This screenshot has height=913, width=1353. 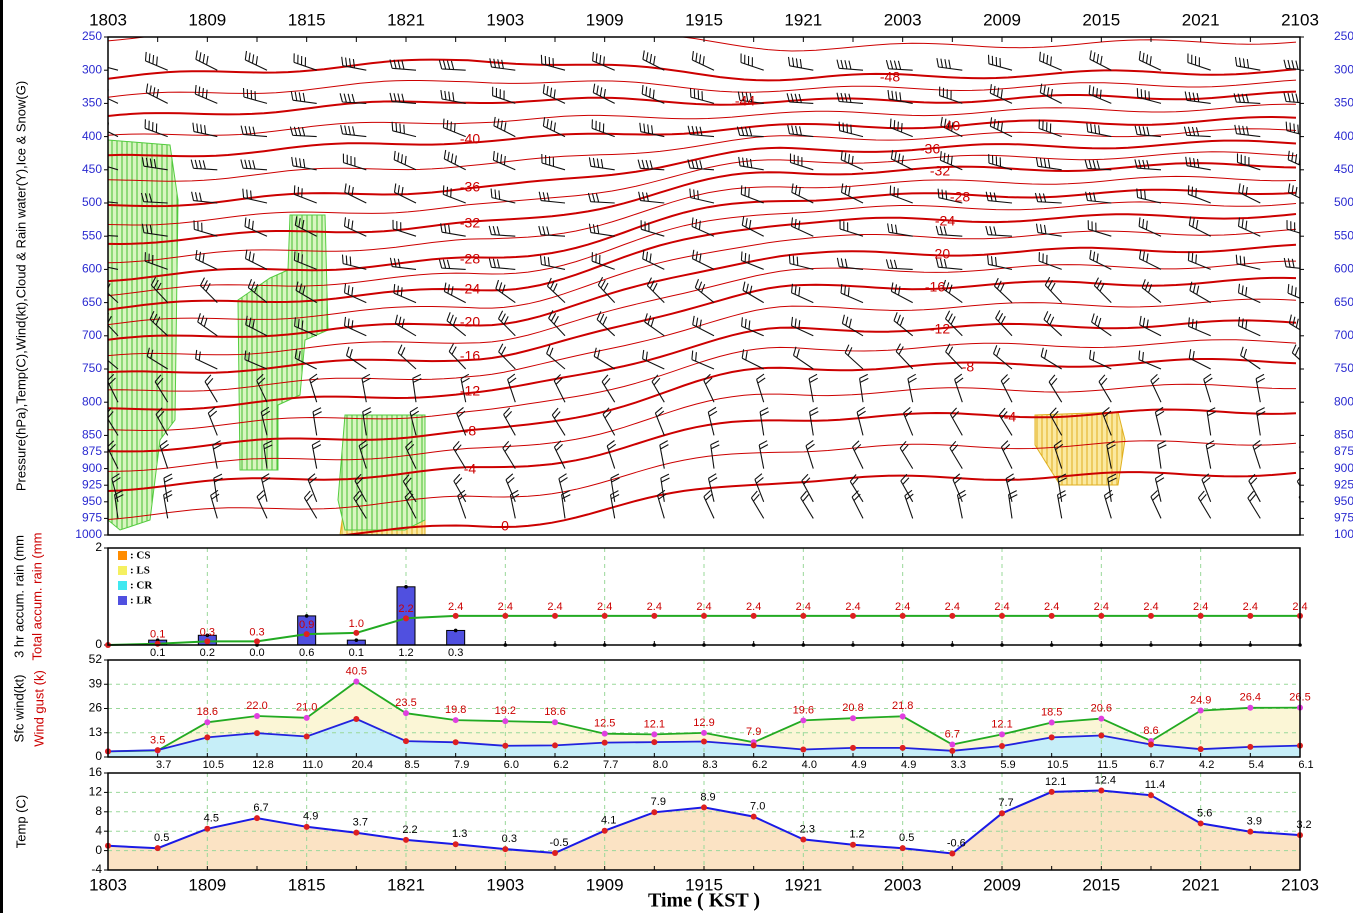 What do you see at coordinates (122, 555) in the screenshot?
I see `legend-swatch` at bounding box center [122, 555].